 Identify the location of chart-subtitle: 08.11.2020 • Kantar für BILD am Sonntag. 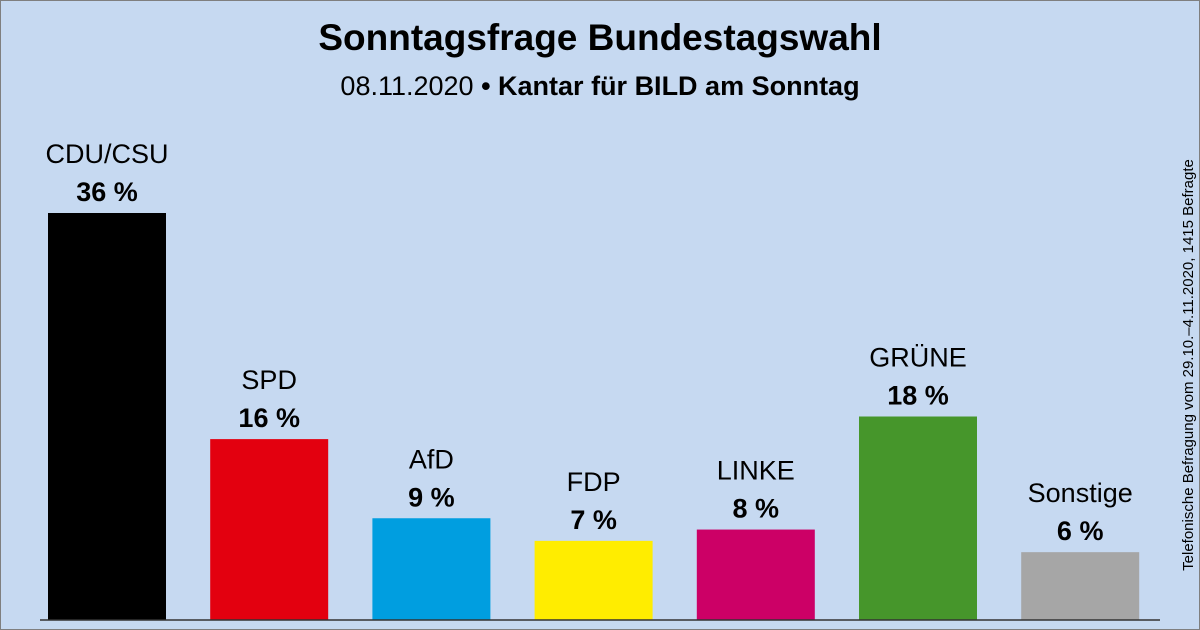
(599, 86).